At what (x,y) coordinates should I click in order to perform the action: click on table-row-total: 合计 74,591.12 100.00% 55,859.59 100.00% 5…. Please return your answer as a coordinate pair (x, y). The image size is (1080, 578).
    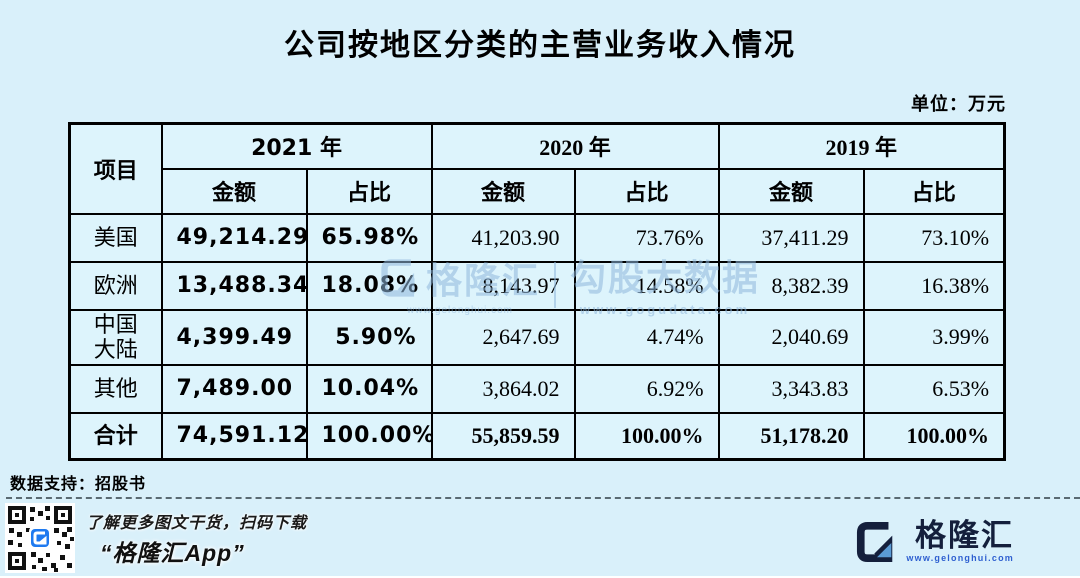
    Looking at the image, I should click on (537, 436).